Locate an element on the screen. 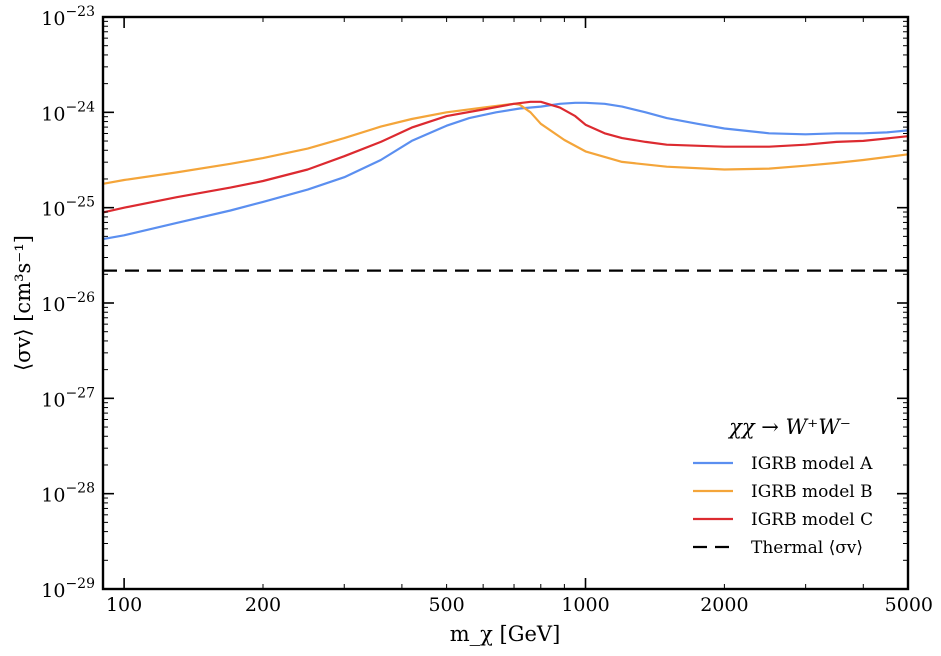 Image resolution: width=941 pixels, height=656 pixels. y-tick-label: 10−23 is located at coordinates (68, 17).